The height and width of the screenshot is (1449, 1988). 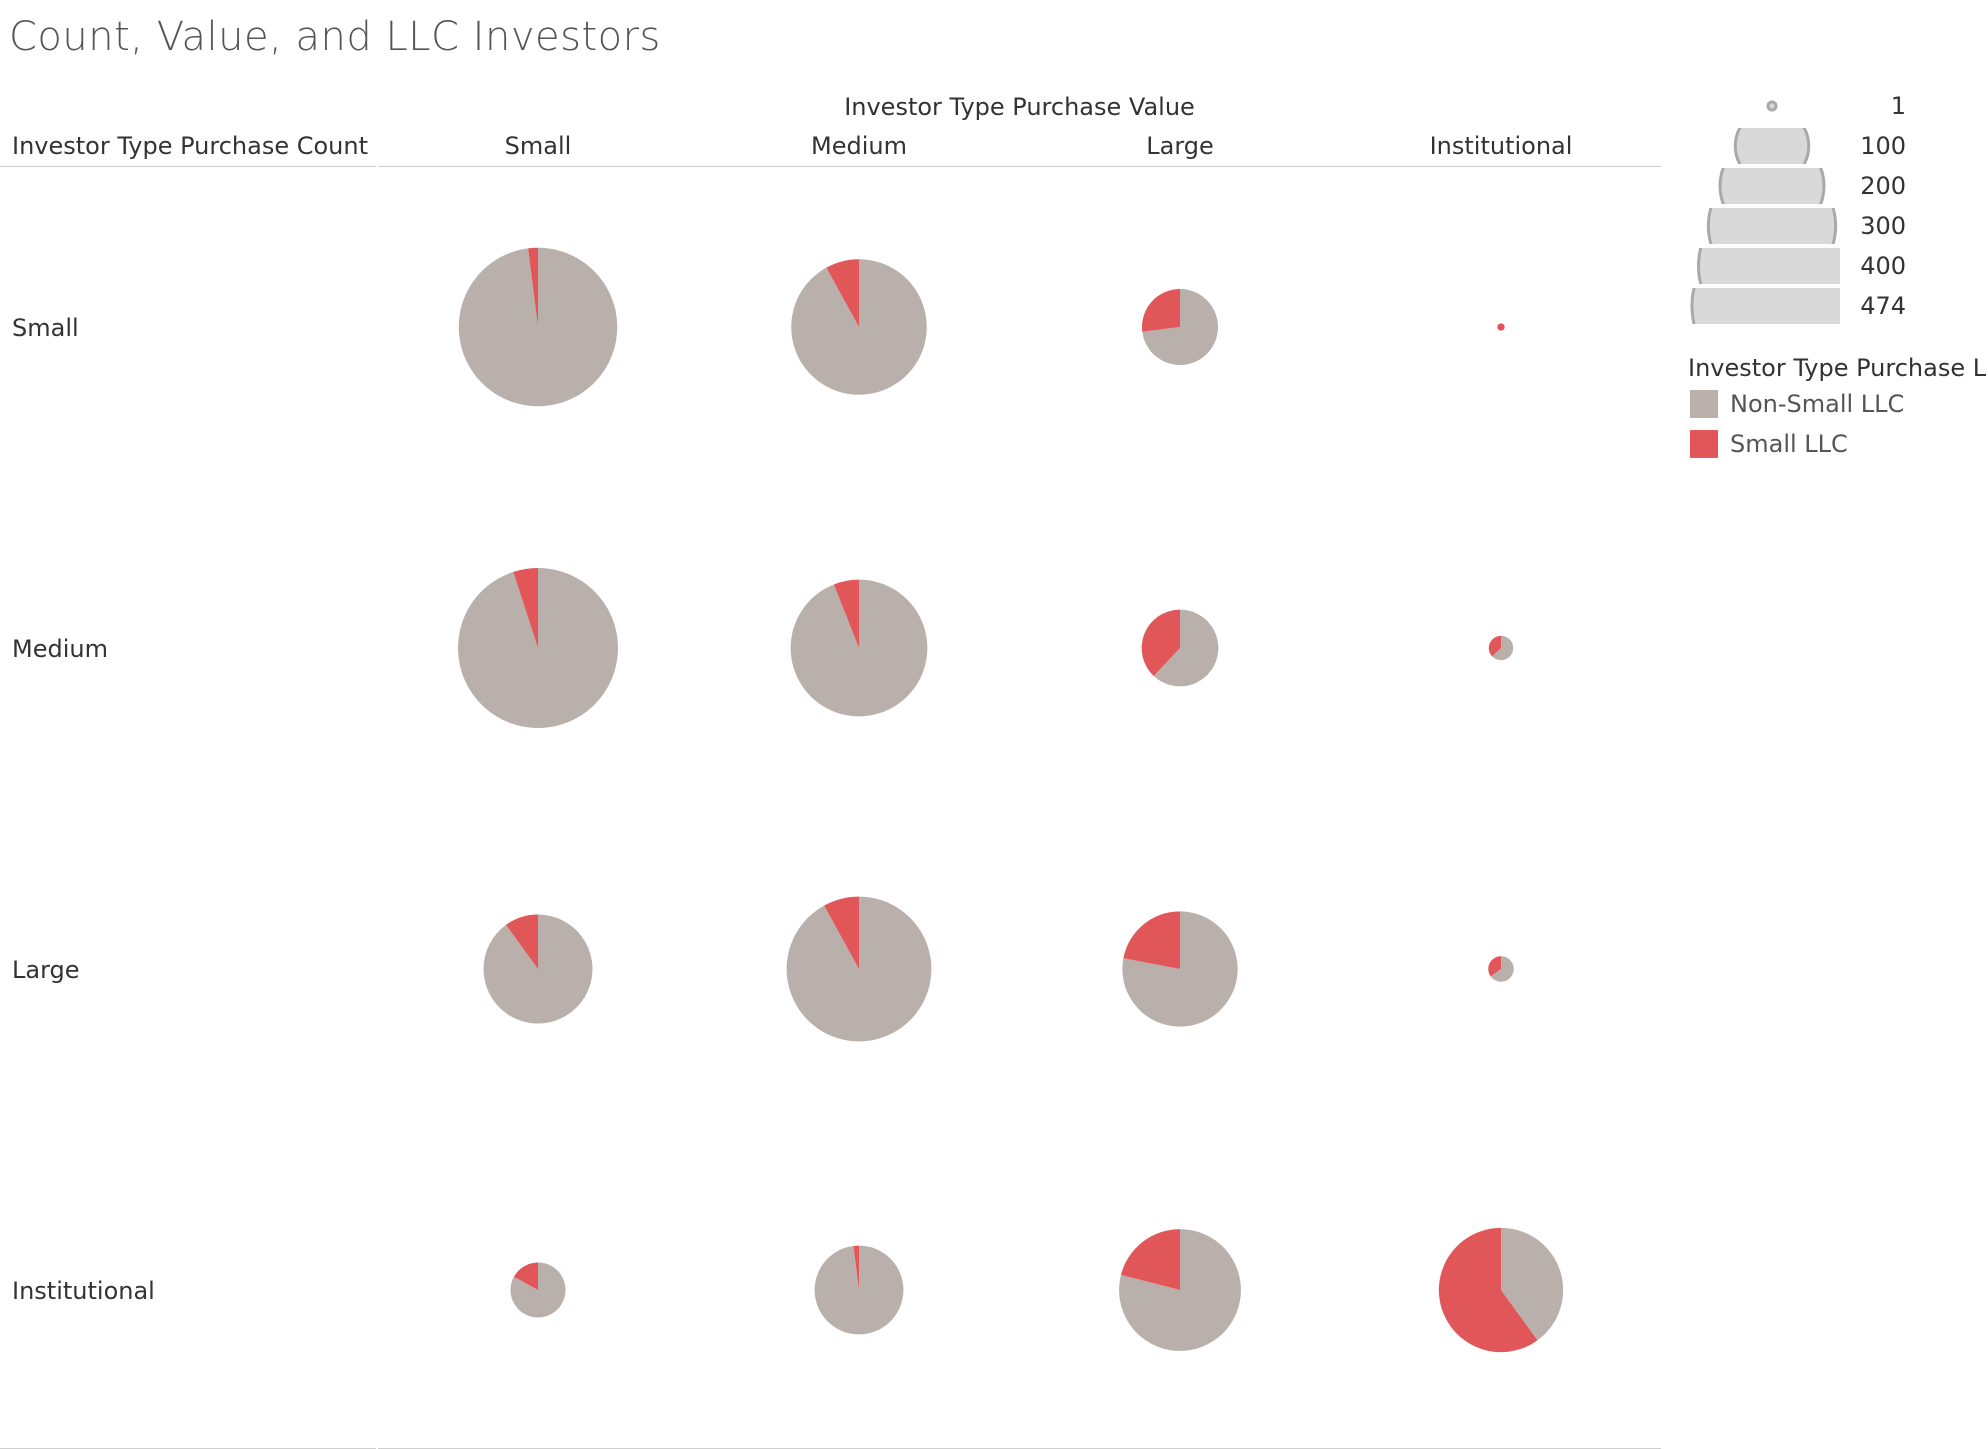 I want to click on pie-large-institutional-small-llc-slice, so click(x=1494, y=966).